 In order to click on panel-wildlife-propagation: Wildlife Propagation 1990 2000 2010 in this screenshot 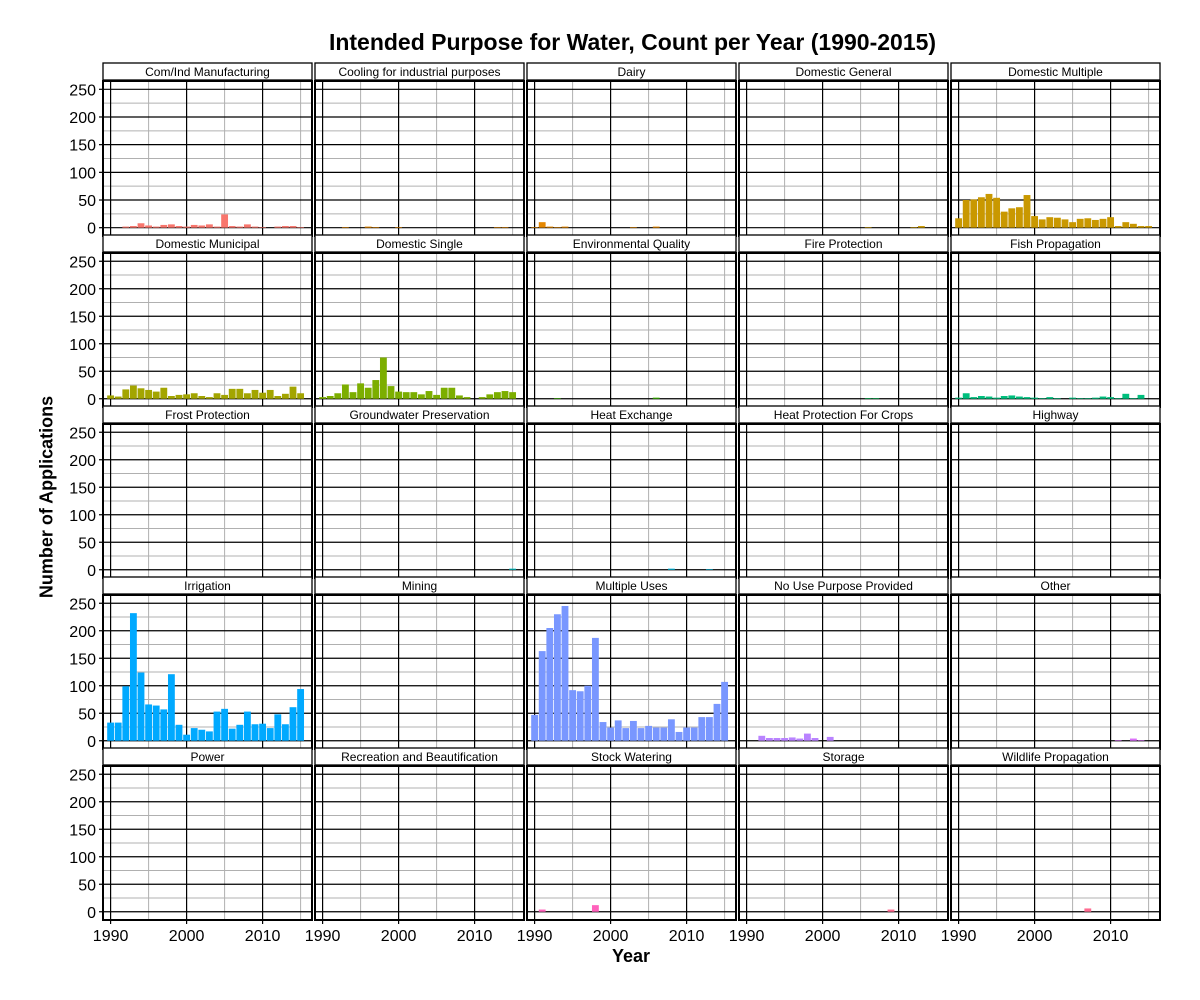, I will do `click(1051, 846)`.